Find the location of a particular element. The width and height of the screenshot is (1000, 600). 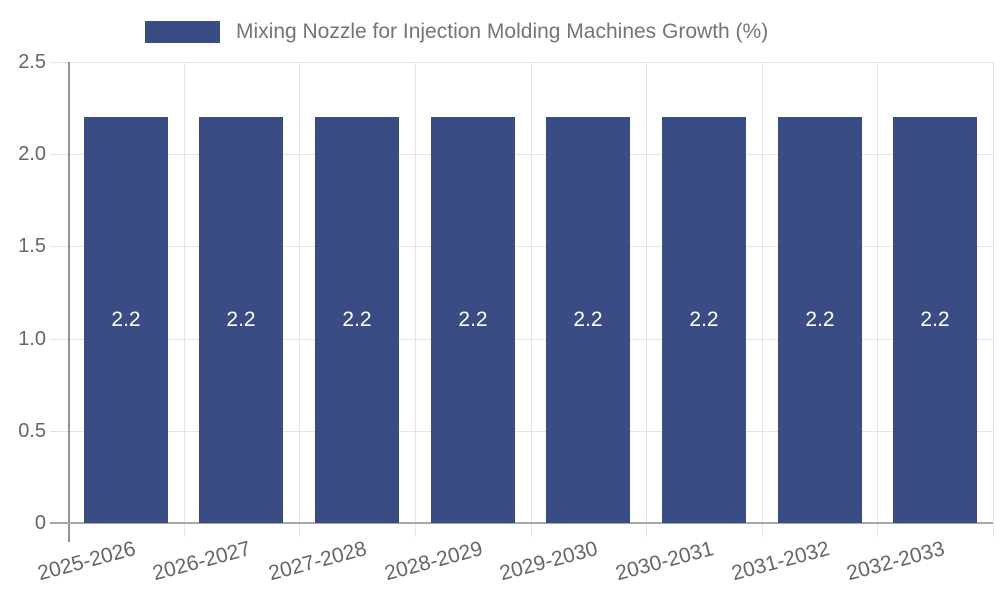

x-axis-tick-label: 2031-2032 is located at coordinates (780, 561).